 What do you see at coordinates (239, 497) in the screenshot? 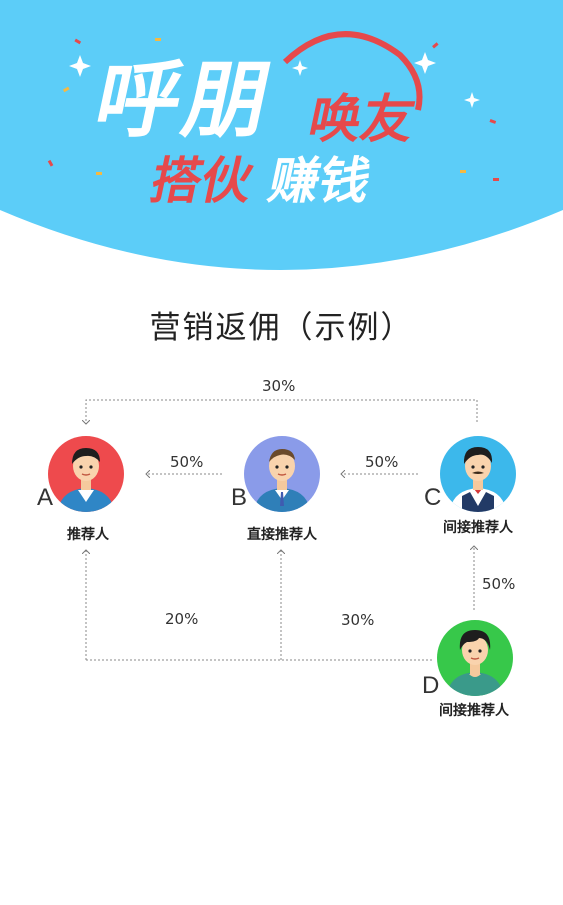
I see `node-letter-b: B` at bounding box center [239, 497].